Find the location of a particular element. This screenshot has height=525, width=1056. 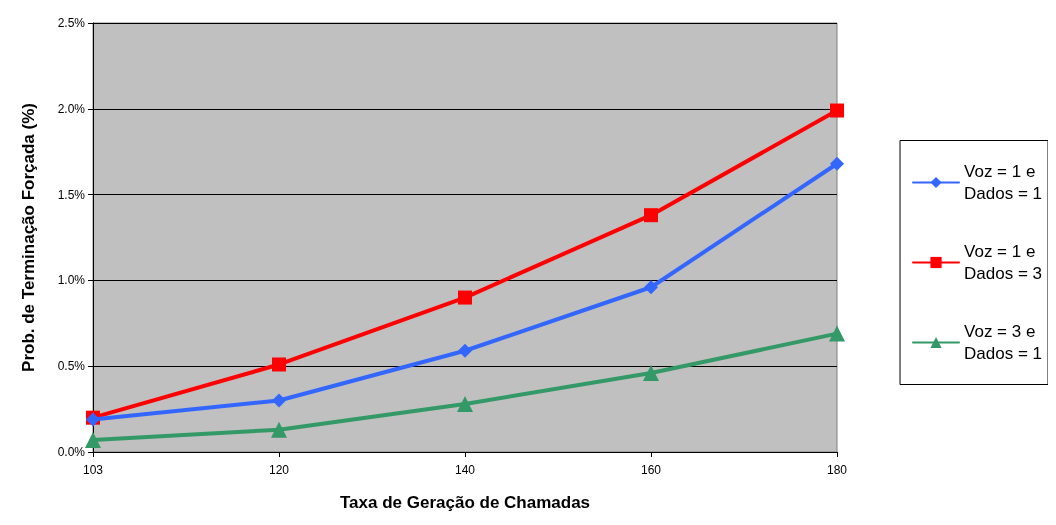

y-tick-label: 0.0% is located at coordinates (71, 452).